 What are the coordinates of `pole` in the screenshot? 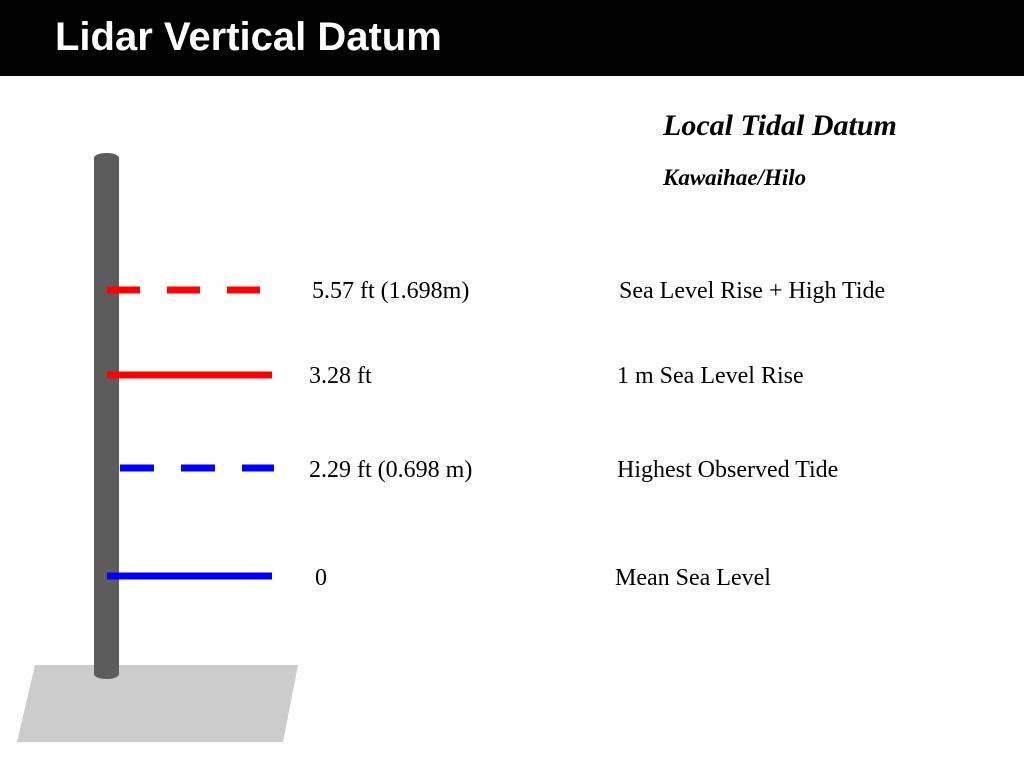 It's located at (106, 416).